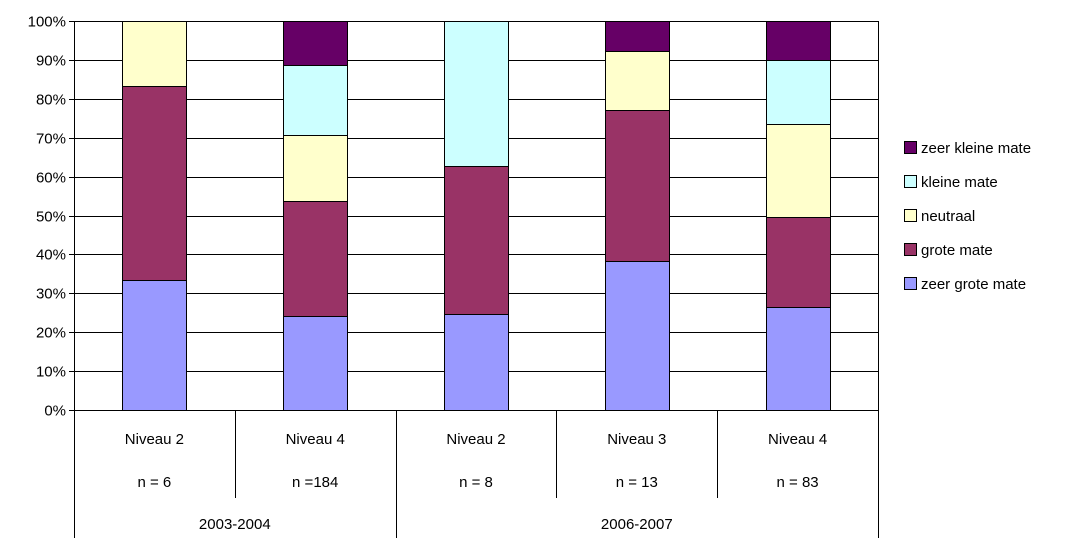  What do you see at coordinates (637, 524) in the screenshot?
I see `group-label: 2006-2007` at bounding box center [637, 524].